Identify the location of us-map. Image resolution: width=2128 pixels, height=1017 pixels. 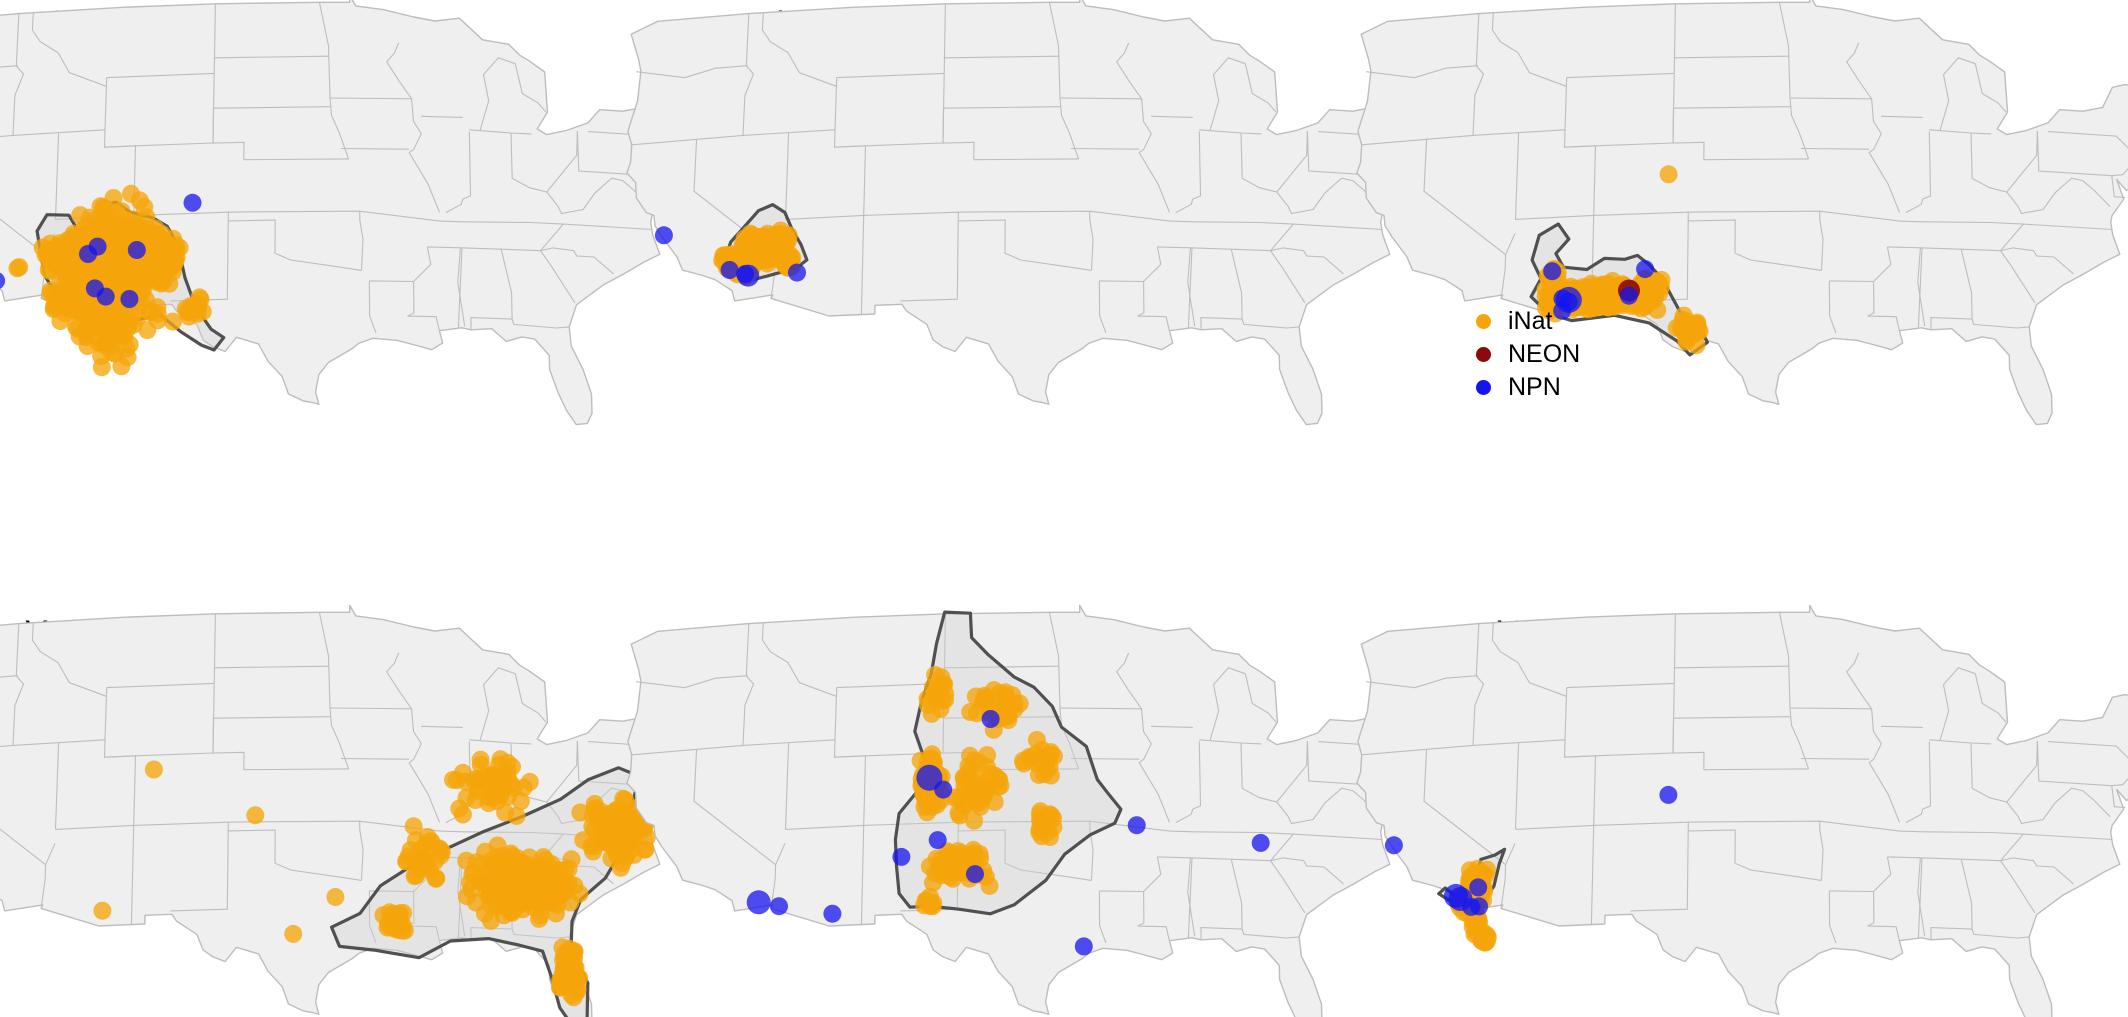
(392, 810).